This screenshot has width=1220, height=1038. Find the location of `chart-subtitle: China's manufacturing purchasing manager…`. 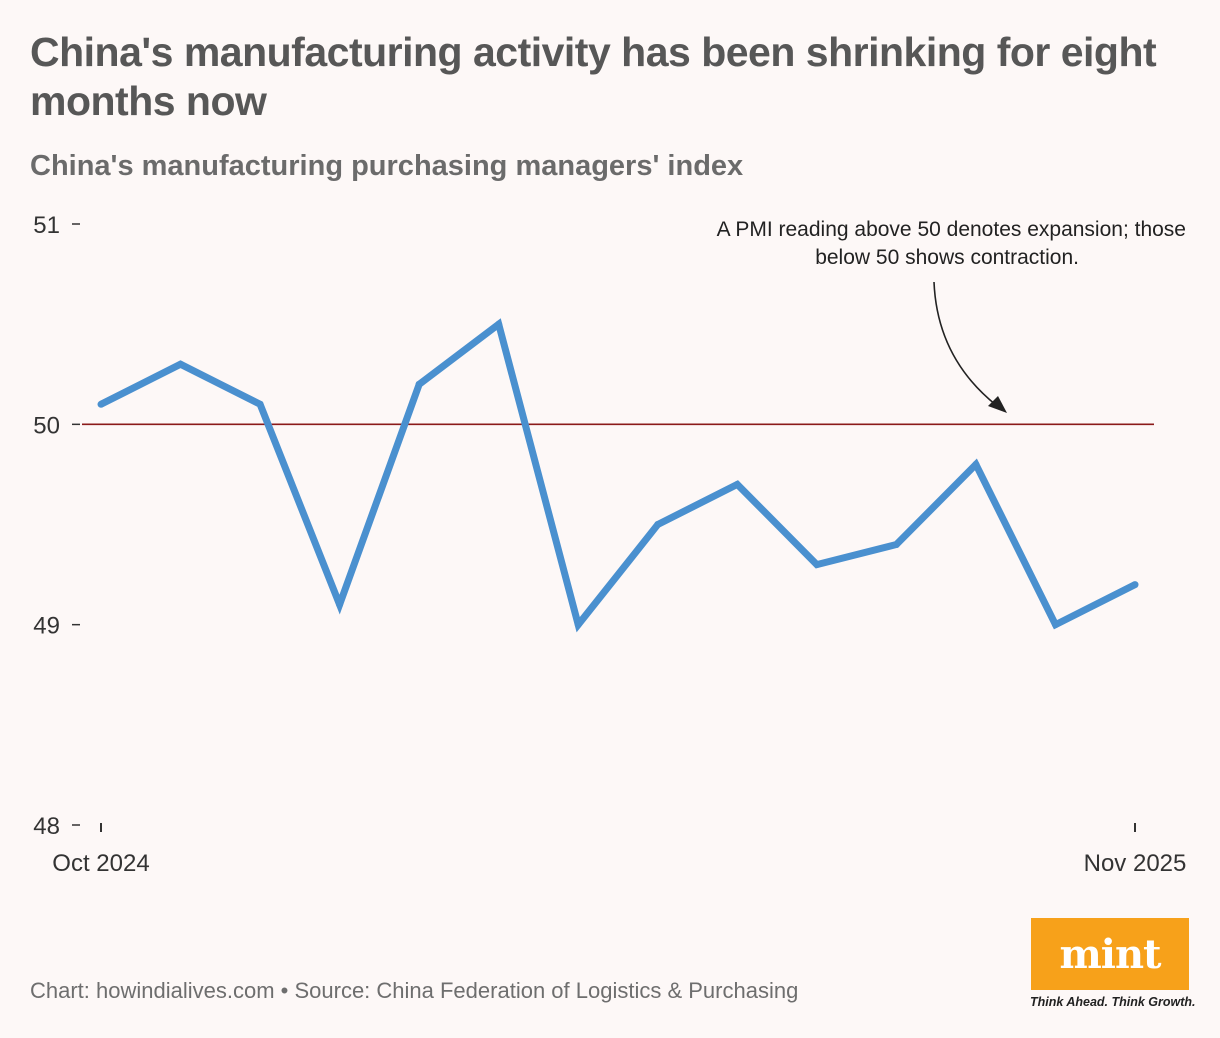

chart-subtitle: China's manufacturing purchasing manager… is located at coordinates (387, 166).